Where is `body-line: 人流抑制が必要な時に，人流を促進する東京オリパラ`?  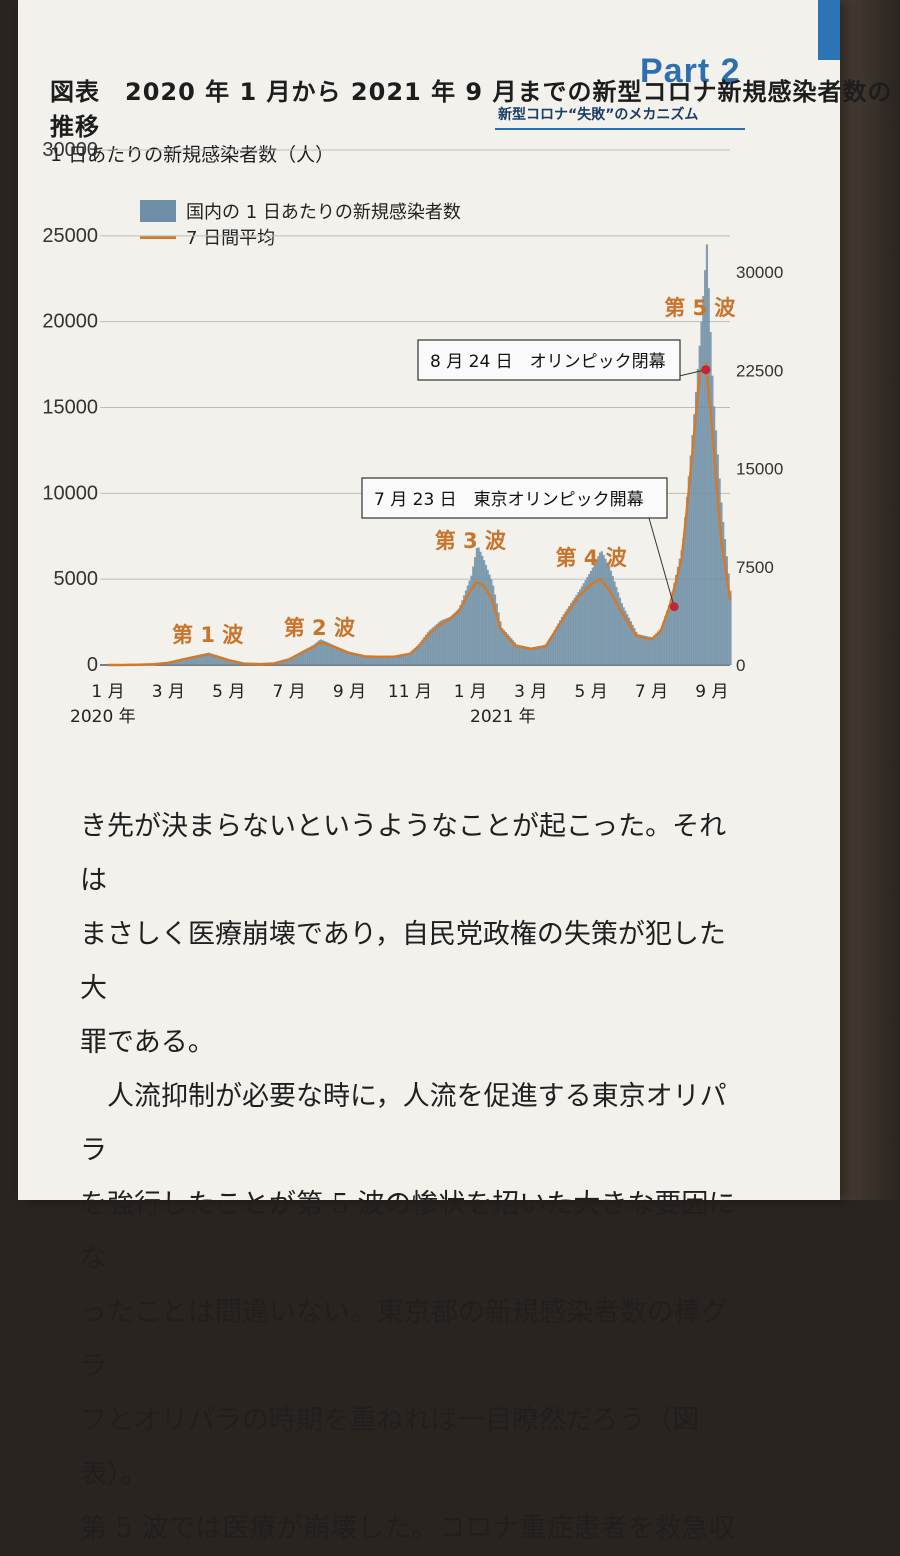 body-line: 人流抑制が必要な時に，人流を促進する東京オリパラ is located at coordinates (410, 1124).